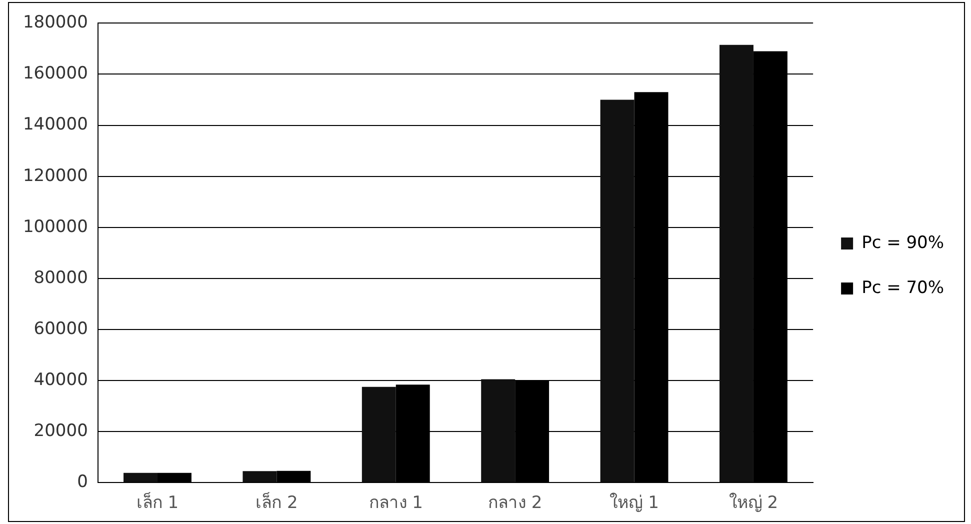  I want to click on y-tick-label: 100000, so click(55, 226).